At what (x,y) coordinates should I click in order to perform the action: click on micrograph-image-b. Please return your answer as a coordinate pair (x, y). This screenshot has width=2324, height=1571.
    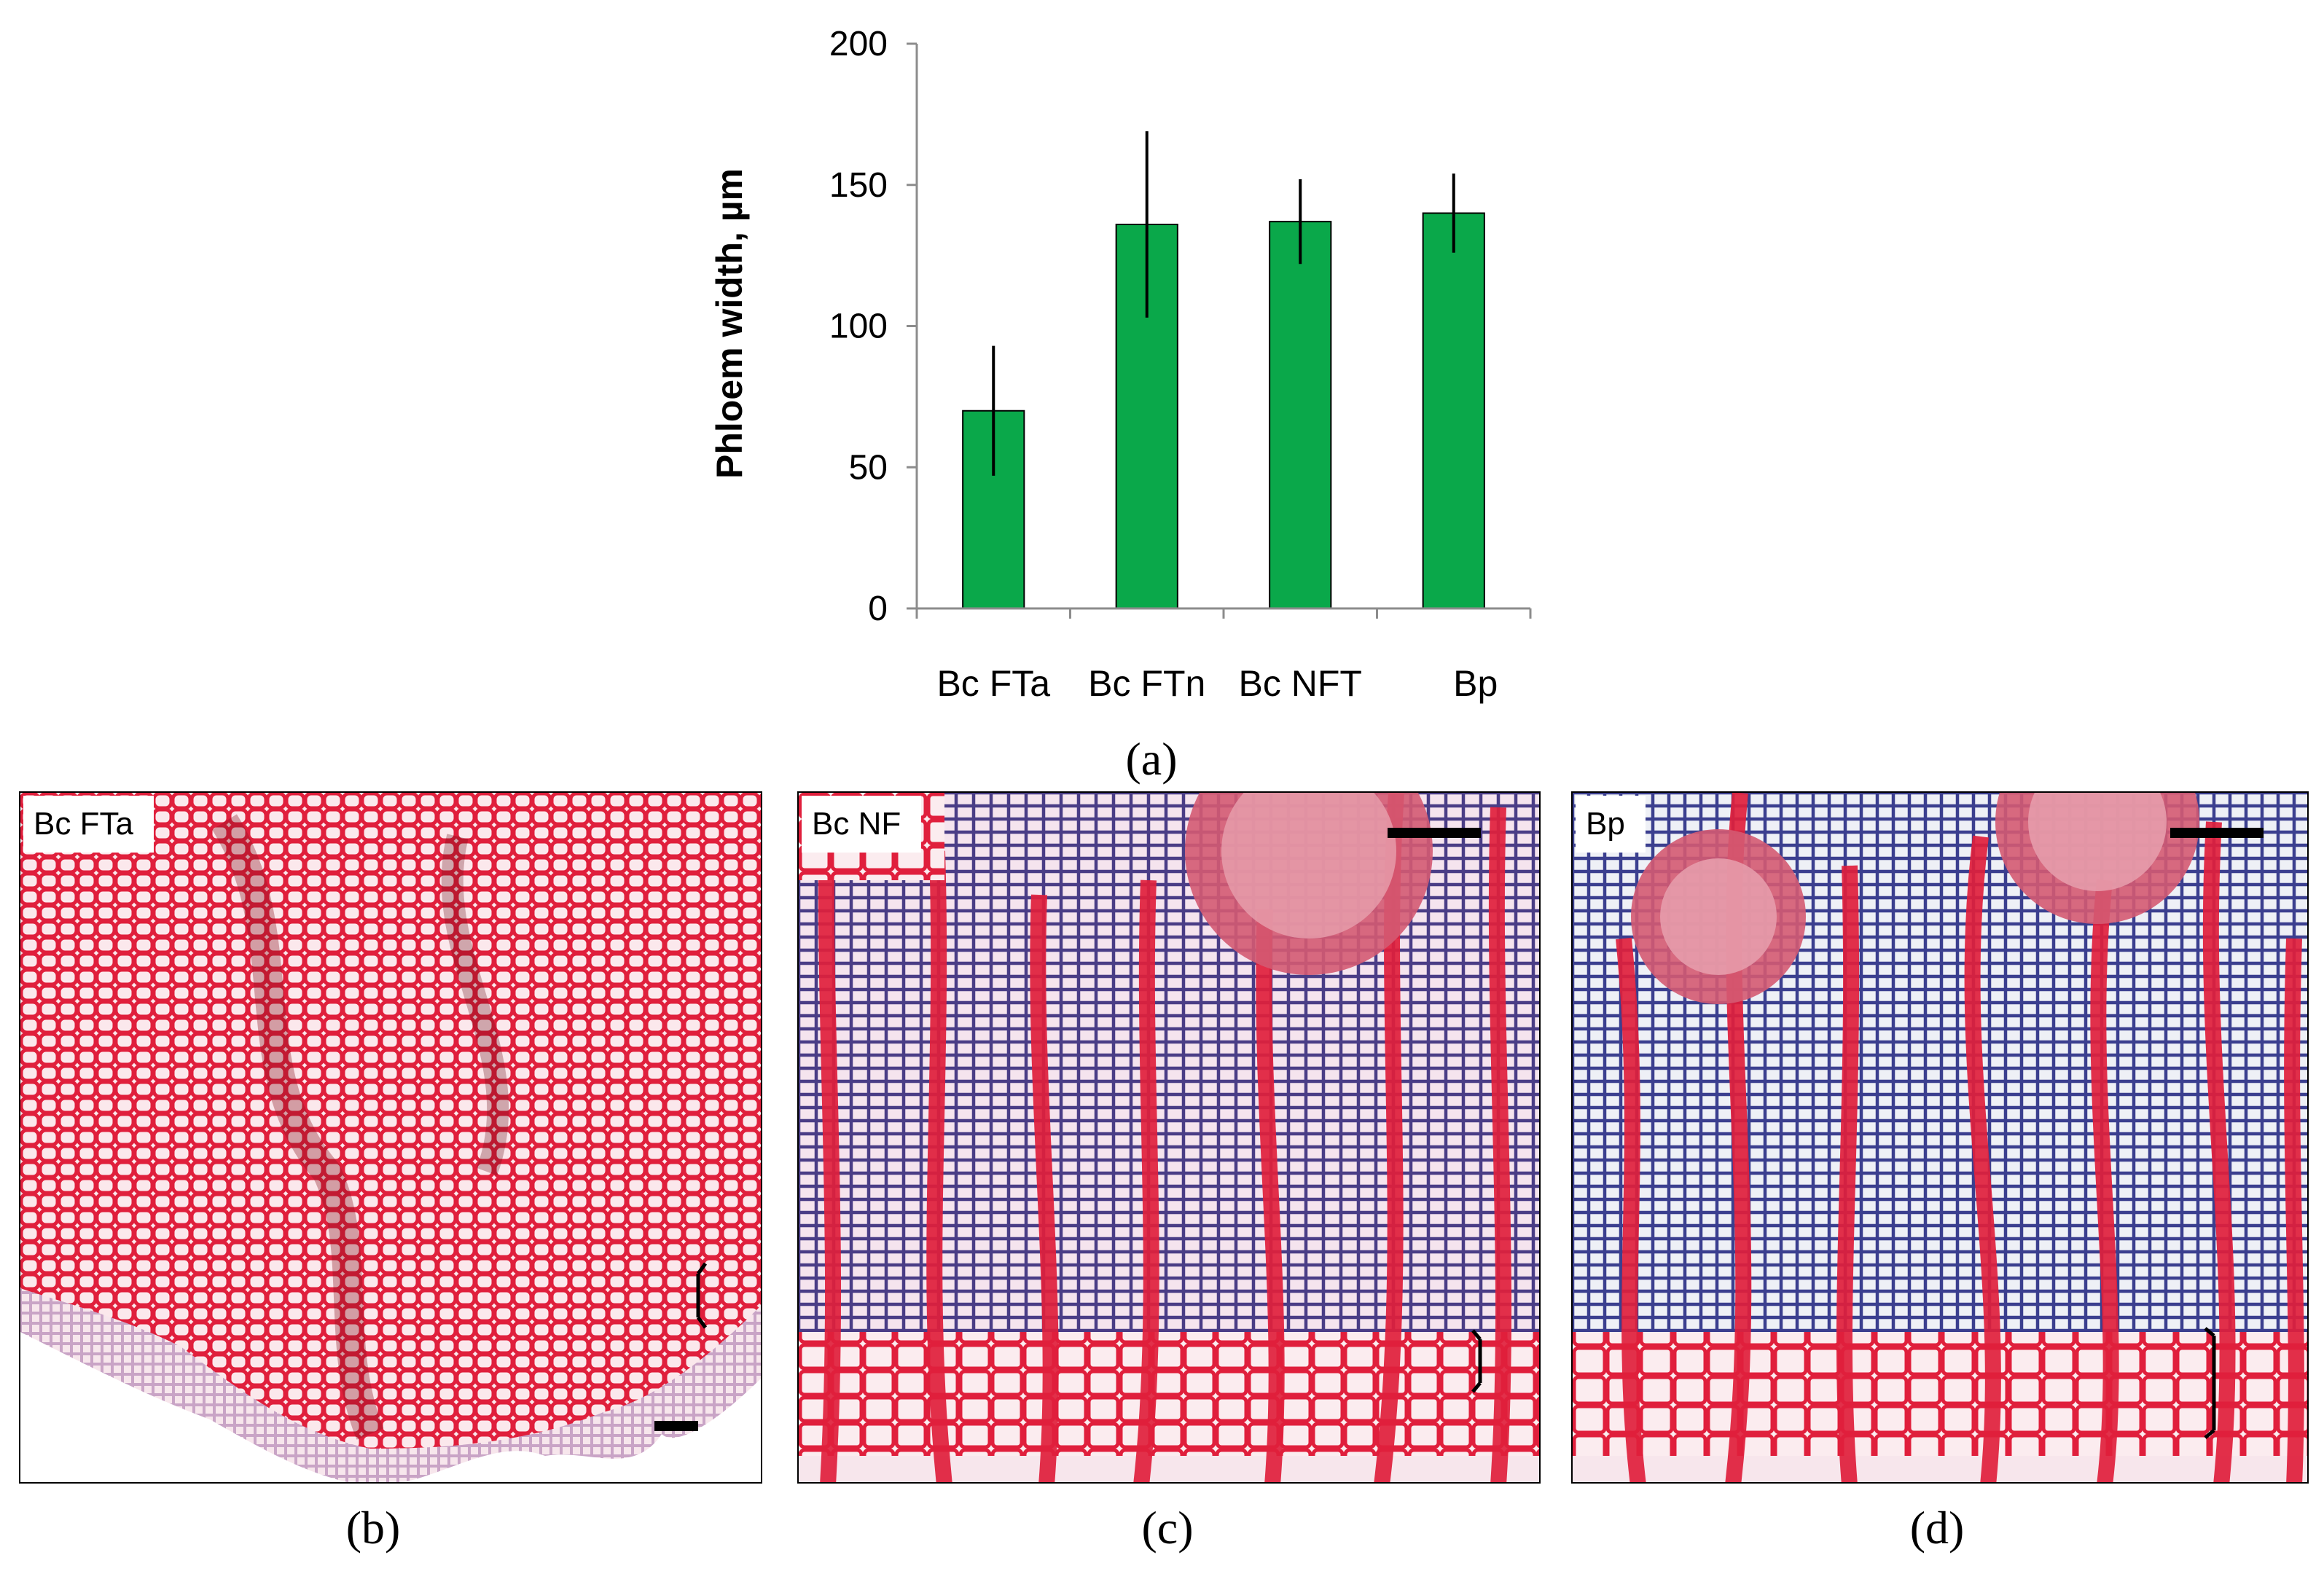
    Looking at the image, I should click on (391, 1137).